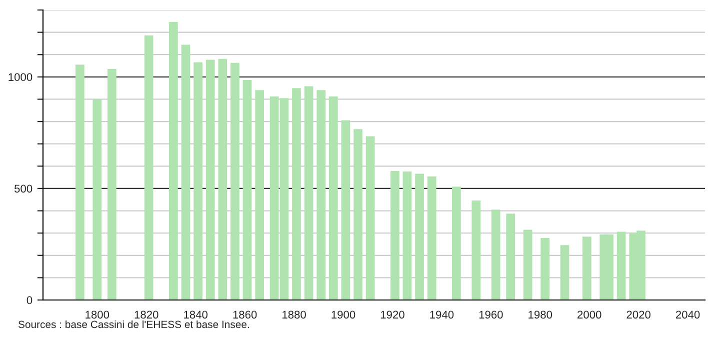 The width and height of the screenshot is (710, 340). I want to click on x-tick-label: 1920, so click(392, 314).